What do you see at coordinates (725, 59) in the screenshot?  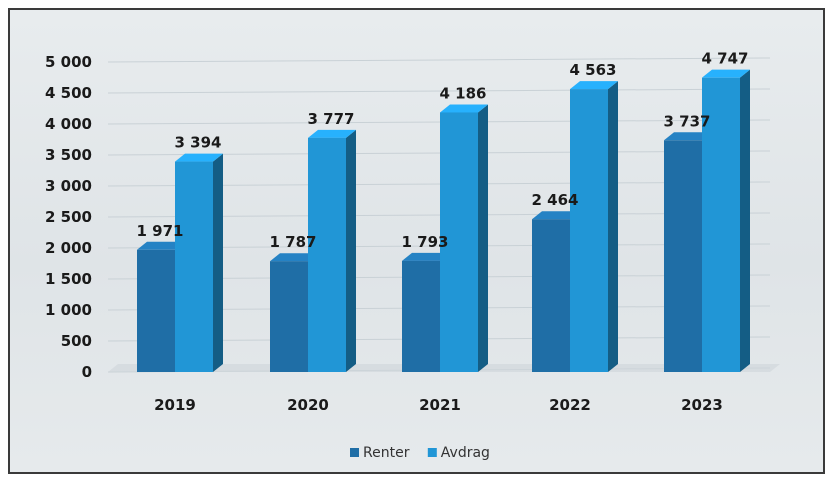 I see `data-label: 4 747` at bounding box center [725, 59].